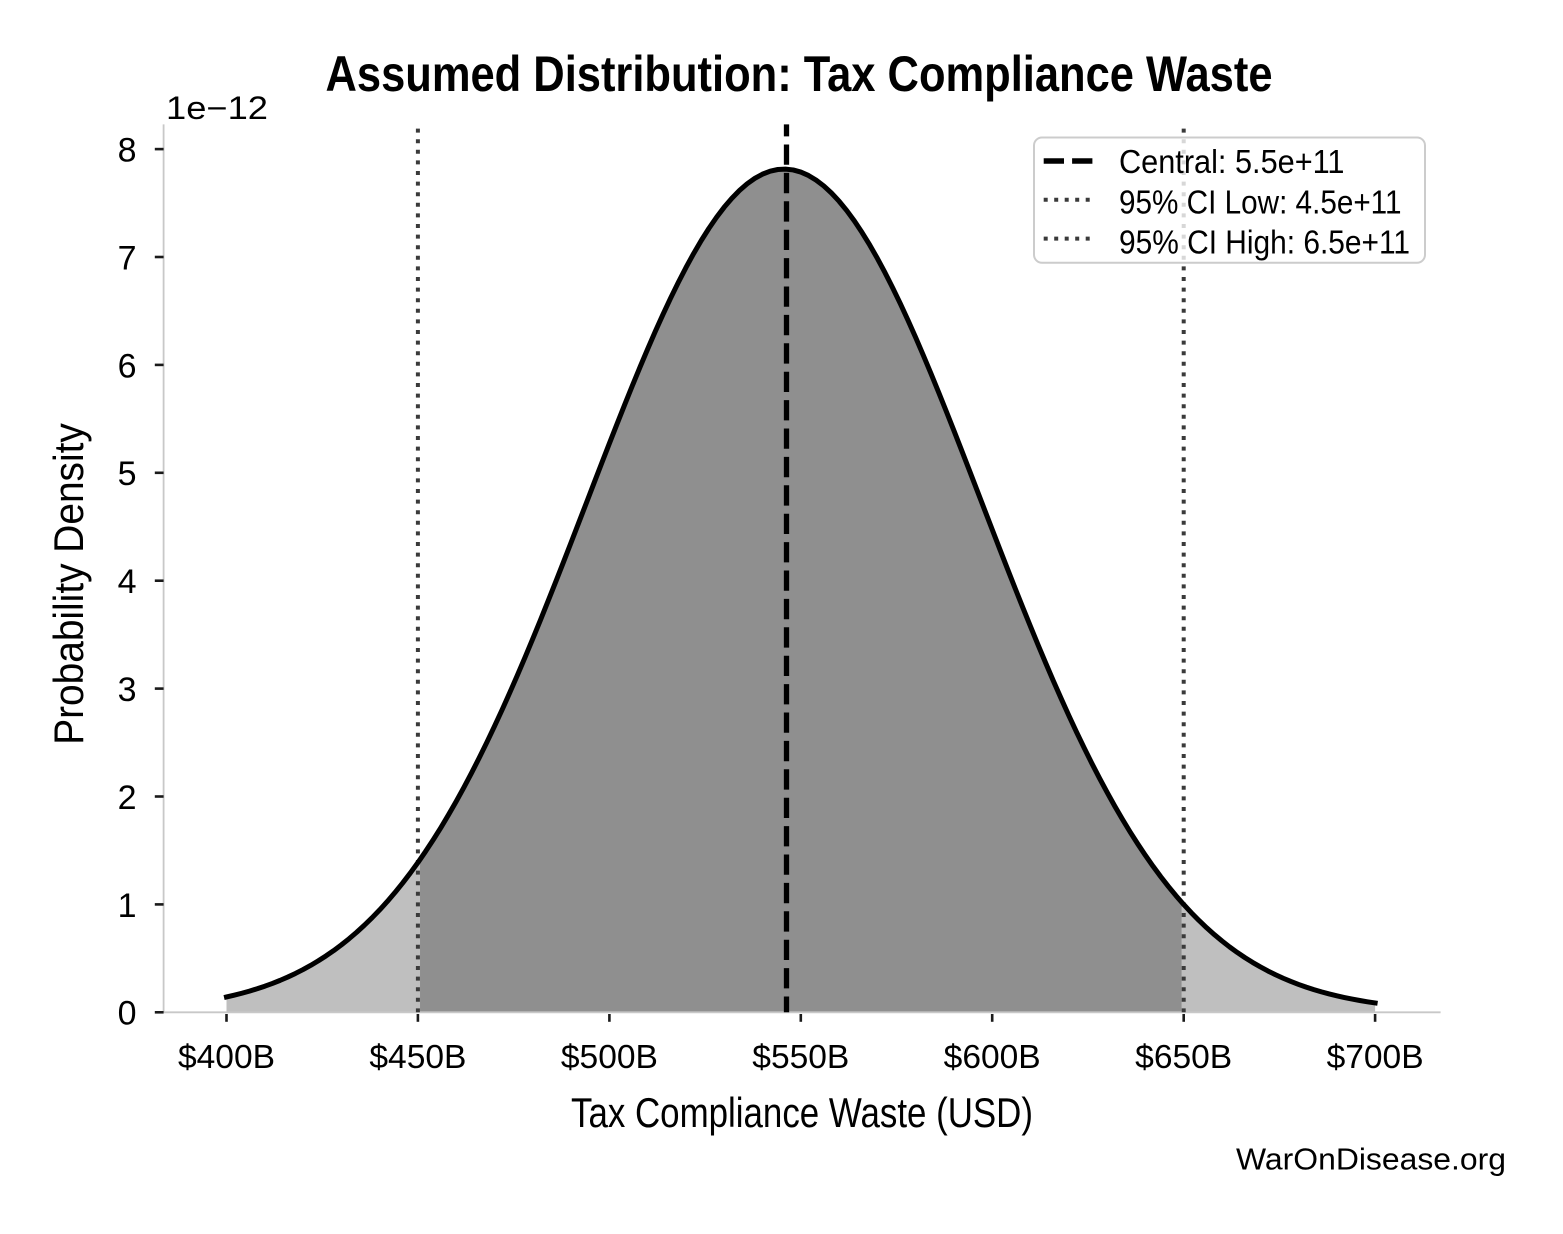 The height and width of the screenshot is (1234, 1563). Describe the element at coordinates (68, 584) in the screenshot. I see `svg-text: Probability Density` at that location.